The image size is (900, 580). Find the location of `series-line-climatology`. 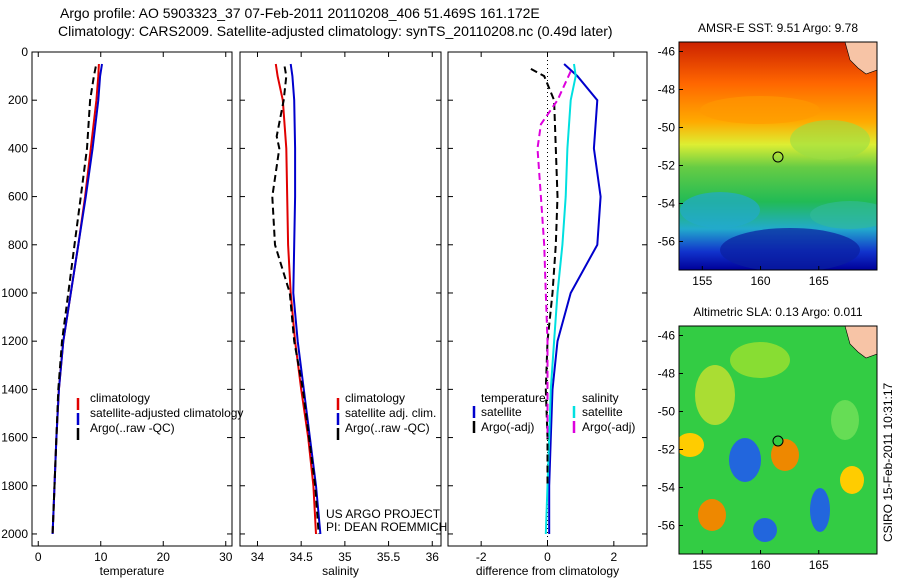

series-line-climatology is located at coordinates (295, 299).